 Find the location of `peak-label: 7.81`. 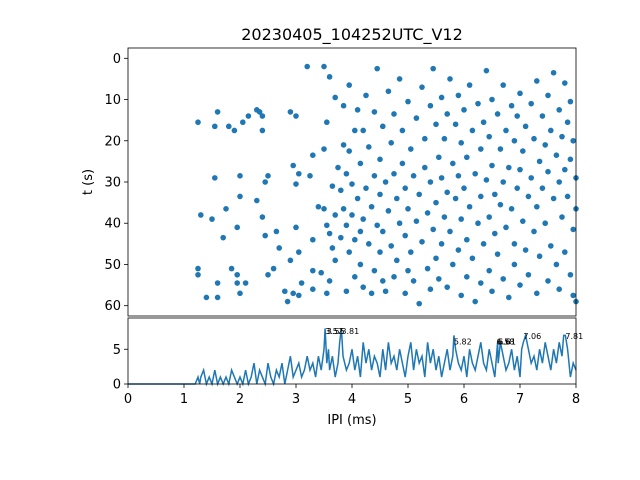

peak-label: 7.81 is located at coordinates (574, 336).